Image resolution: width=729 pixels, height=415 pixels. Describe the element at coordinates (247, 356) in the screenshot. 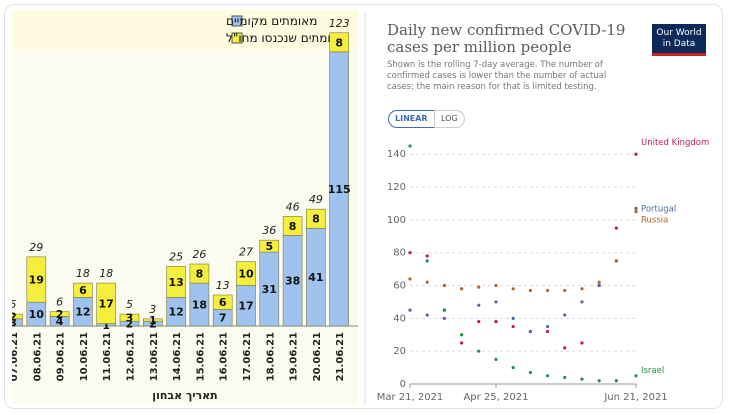

I see `x-tick-label: 17.06.21` at that location.